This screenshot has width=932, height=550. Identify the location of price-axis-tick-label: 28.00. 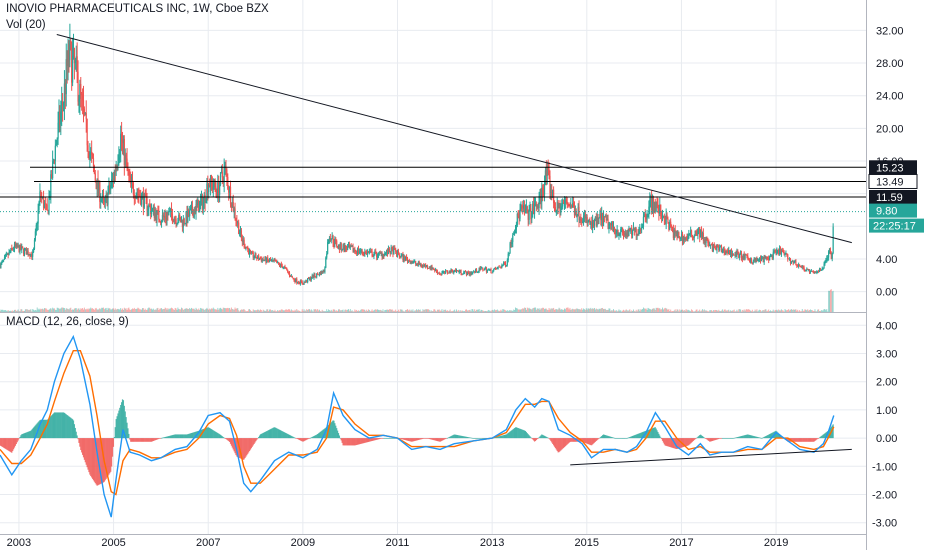
(890, 64).